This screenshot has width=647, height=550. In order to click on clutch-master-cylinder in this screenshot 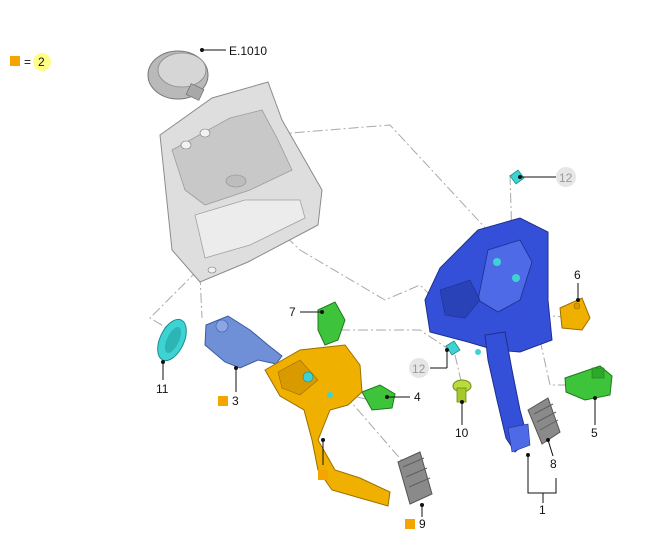, I will do `click(243, 342)`.